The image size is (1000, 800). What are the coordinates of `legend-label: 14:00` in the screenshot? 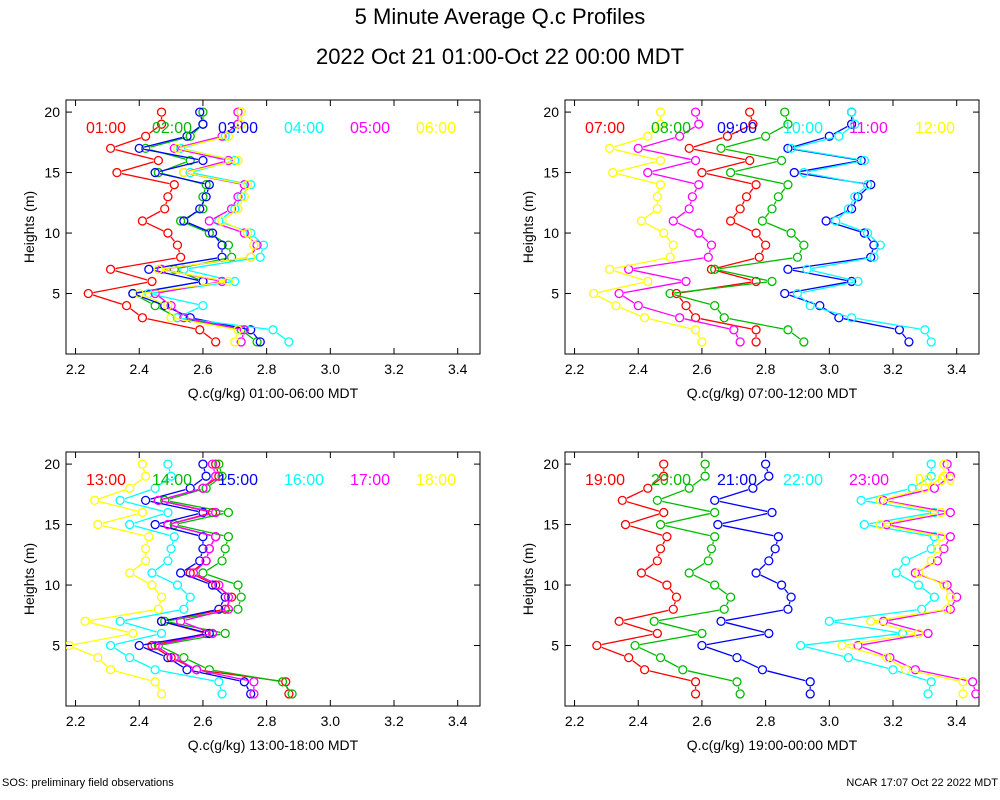 It's located at (172, 480).